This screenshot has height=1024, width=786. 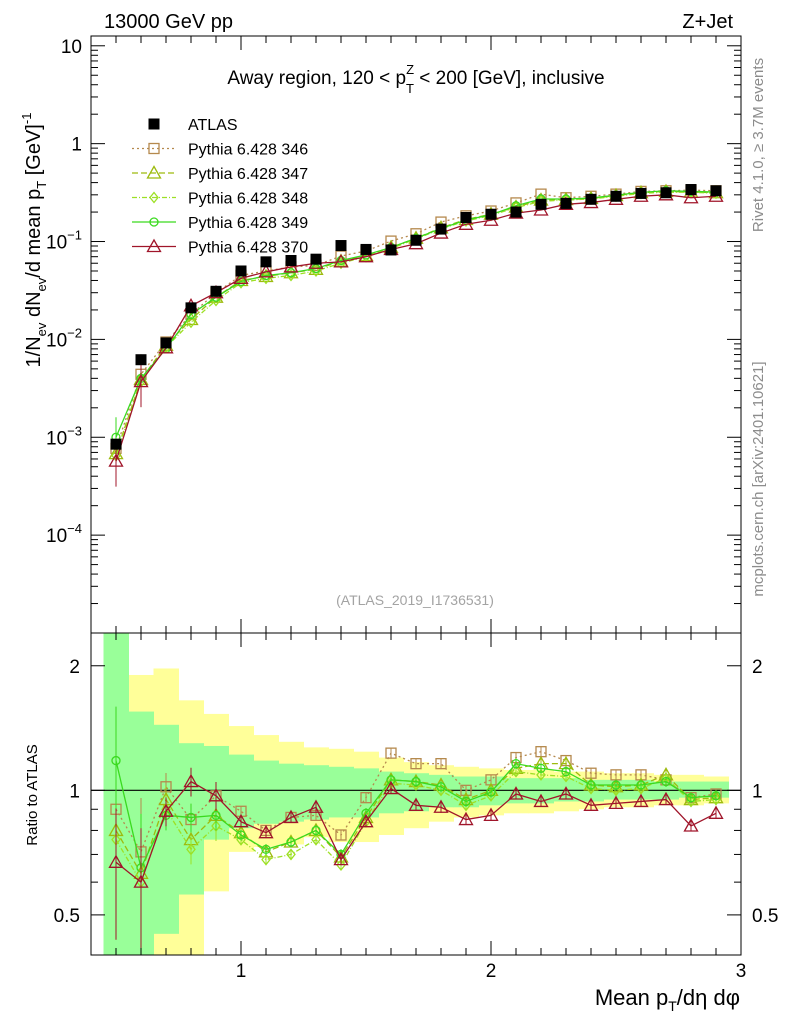 I want to click on ratio-y-tick-label-right: 1, so click(x=757, y=791).